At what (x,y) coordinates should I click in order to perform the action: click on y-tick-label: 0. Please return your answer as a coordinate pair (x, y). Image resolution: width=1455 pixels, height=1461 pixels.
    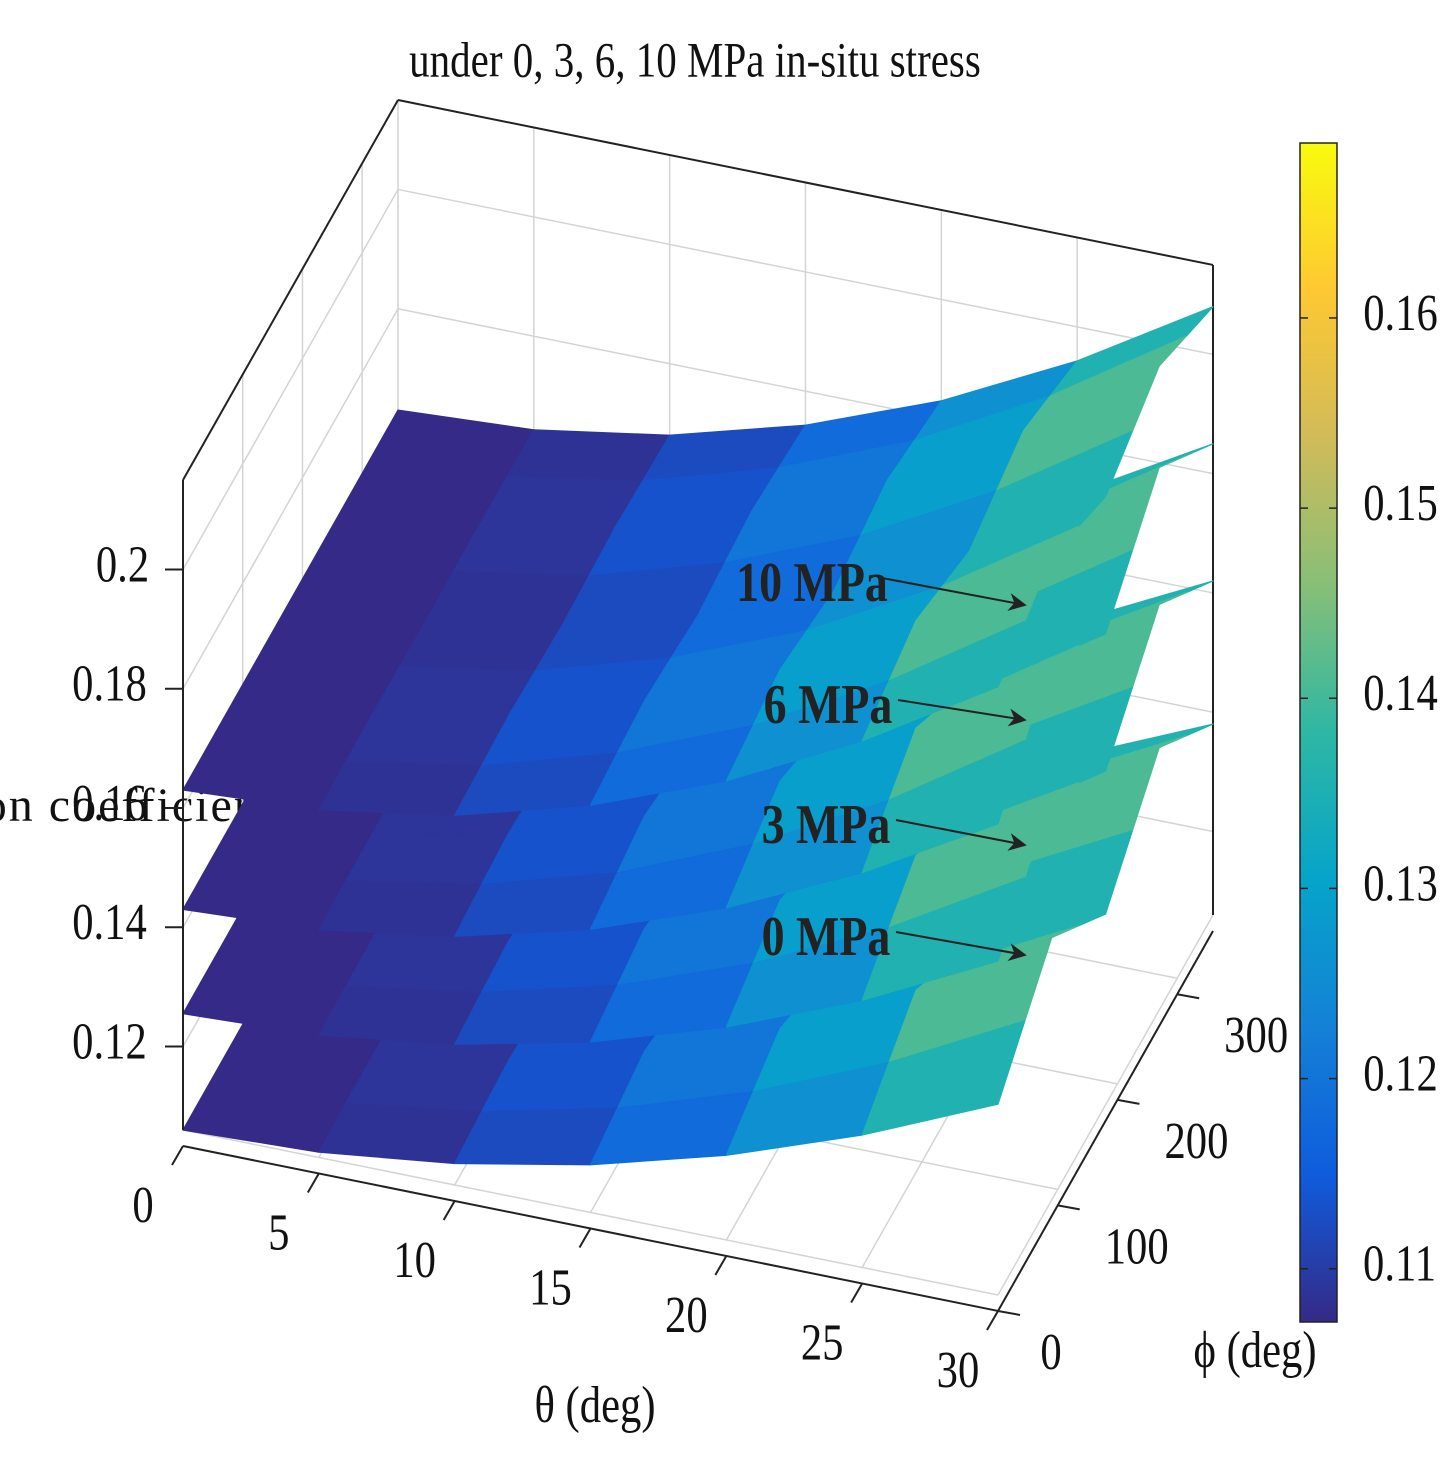
    Looking at the image, I should click on (1050, 1352).